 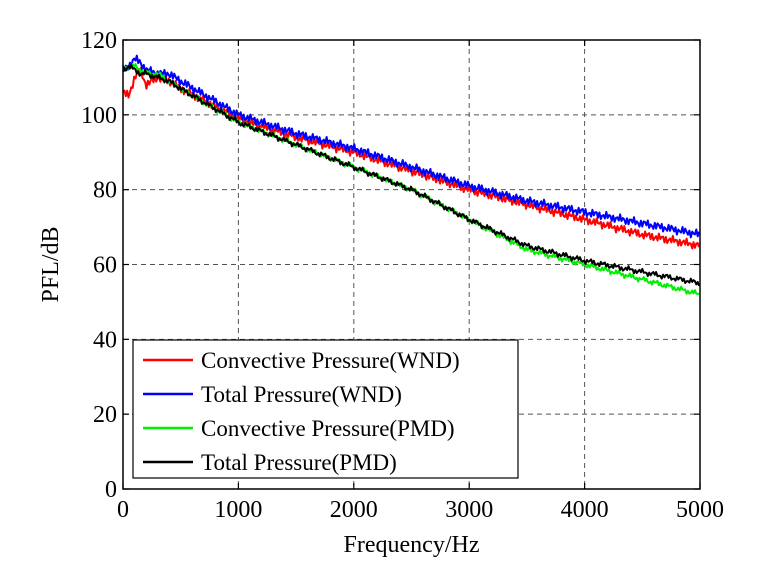 I want to click on legend-label: Total Pressure(PMD), so click(x=299, y=462).